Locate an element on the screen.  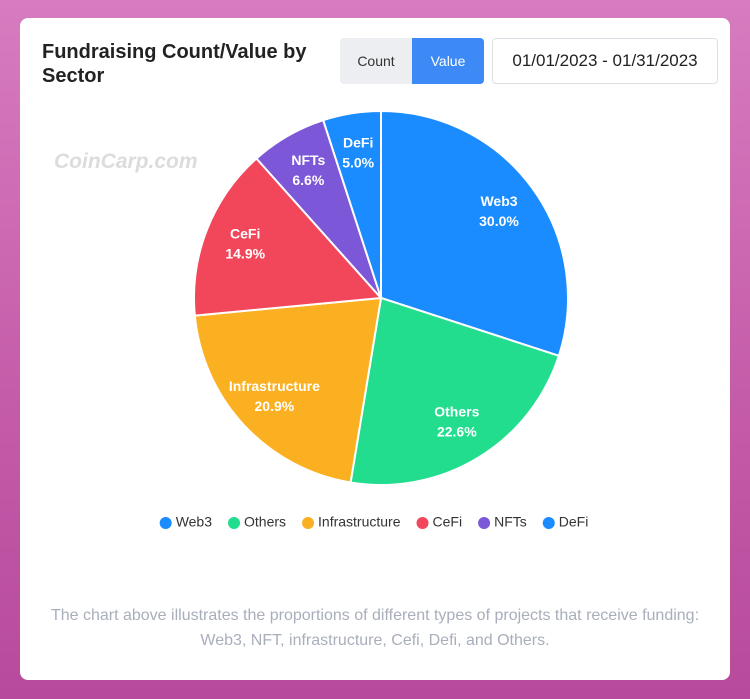
legend-label: NFTs is located at coordinates (510, 522).